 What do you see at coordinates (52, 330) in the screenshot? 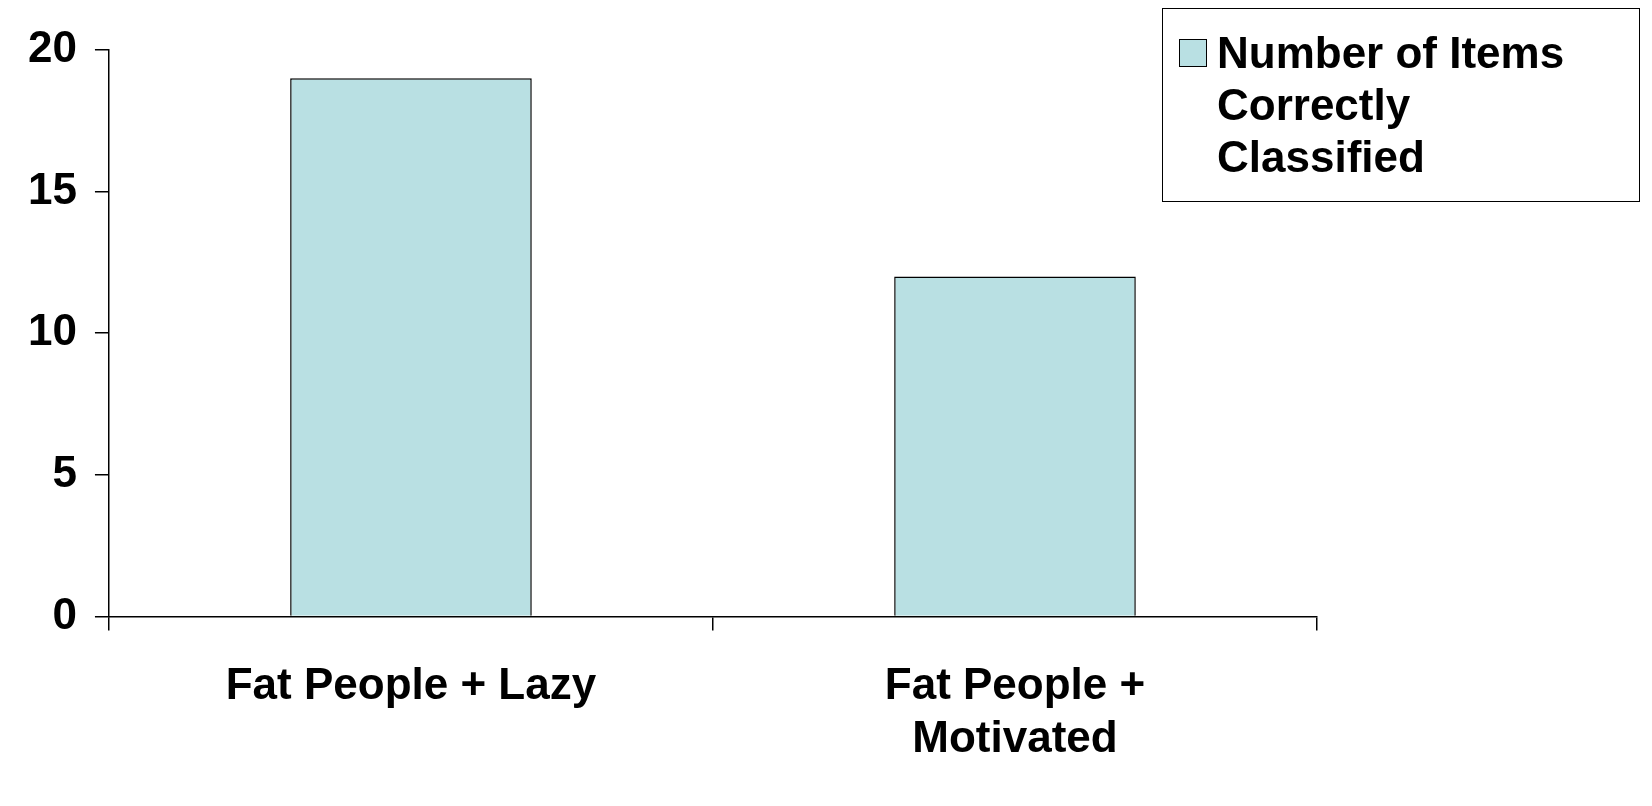
I see `y-tick-label: 10` at bounding box center [52, 330].